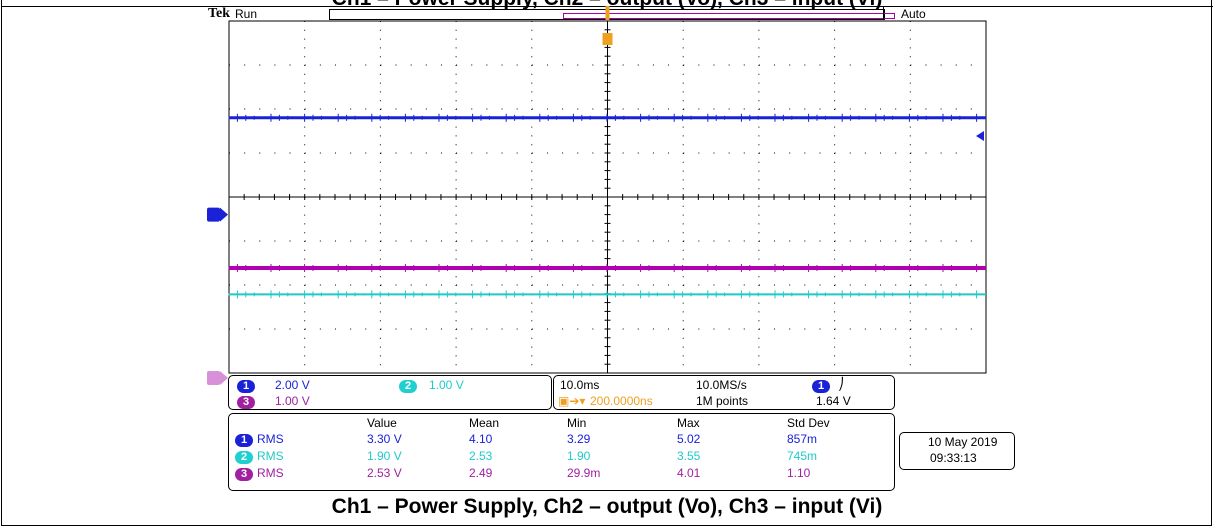 The width and height of the screenshot is (1214, 527). Describe the element at coordinates (953, 458) in the screenshot. I see `time-label: 09:33:13` at that location.